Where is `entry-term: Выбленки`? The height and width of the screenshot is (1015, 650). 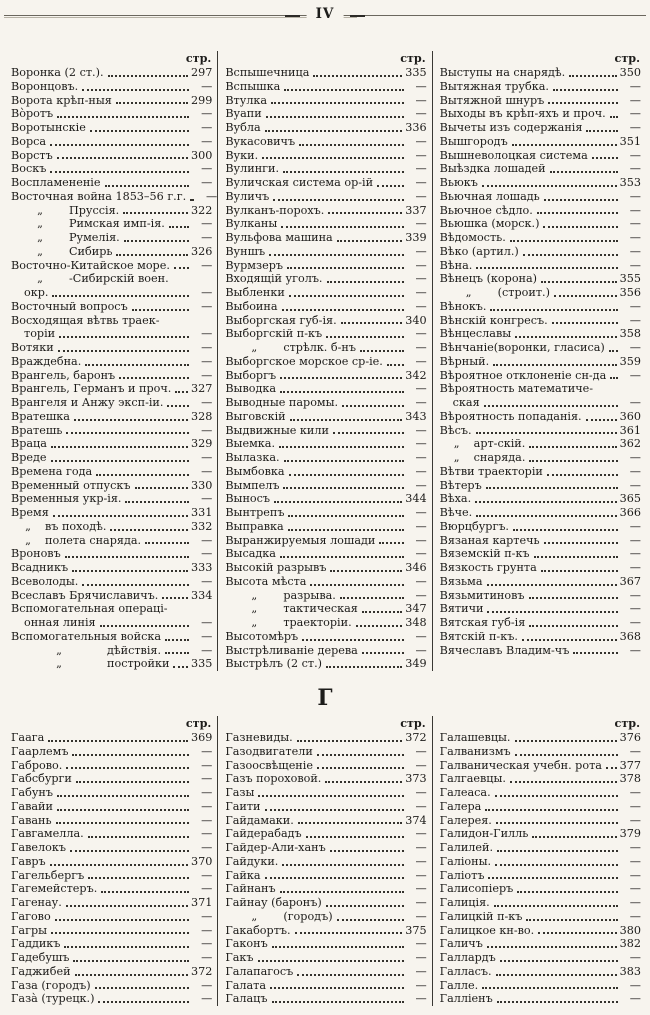
entry-term: Выбленки is located at coordinates (255, 292).